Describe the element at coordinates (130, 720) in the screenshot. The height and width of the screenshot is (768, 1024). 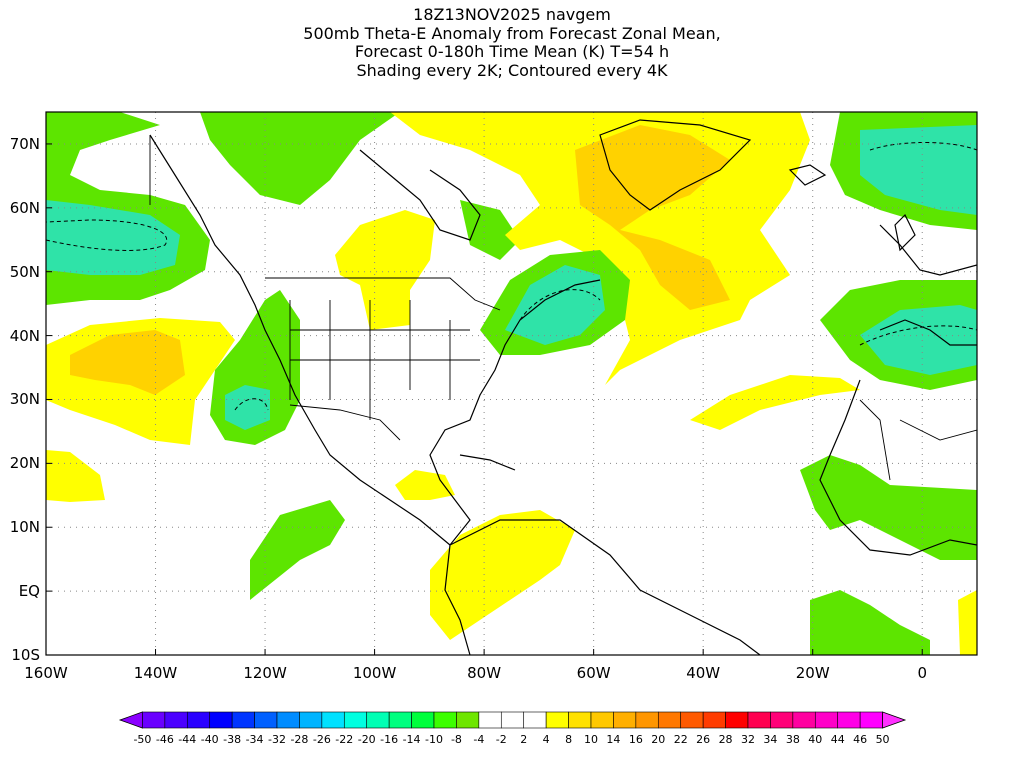
I see `colorbar-arrow-low` at that location.